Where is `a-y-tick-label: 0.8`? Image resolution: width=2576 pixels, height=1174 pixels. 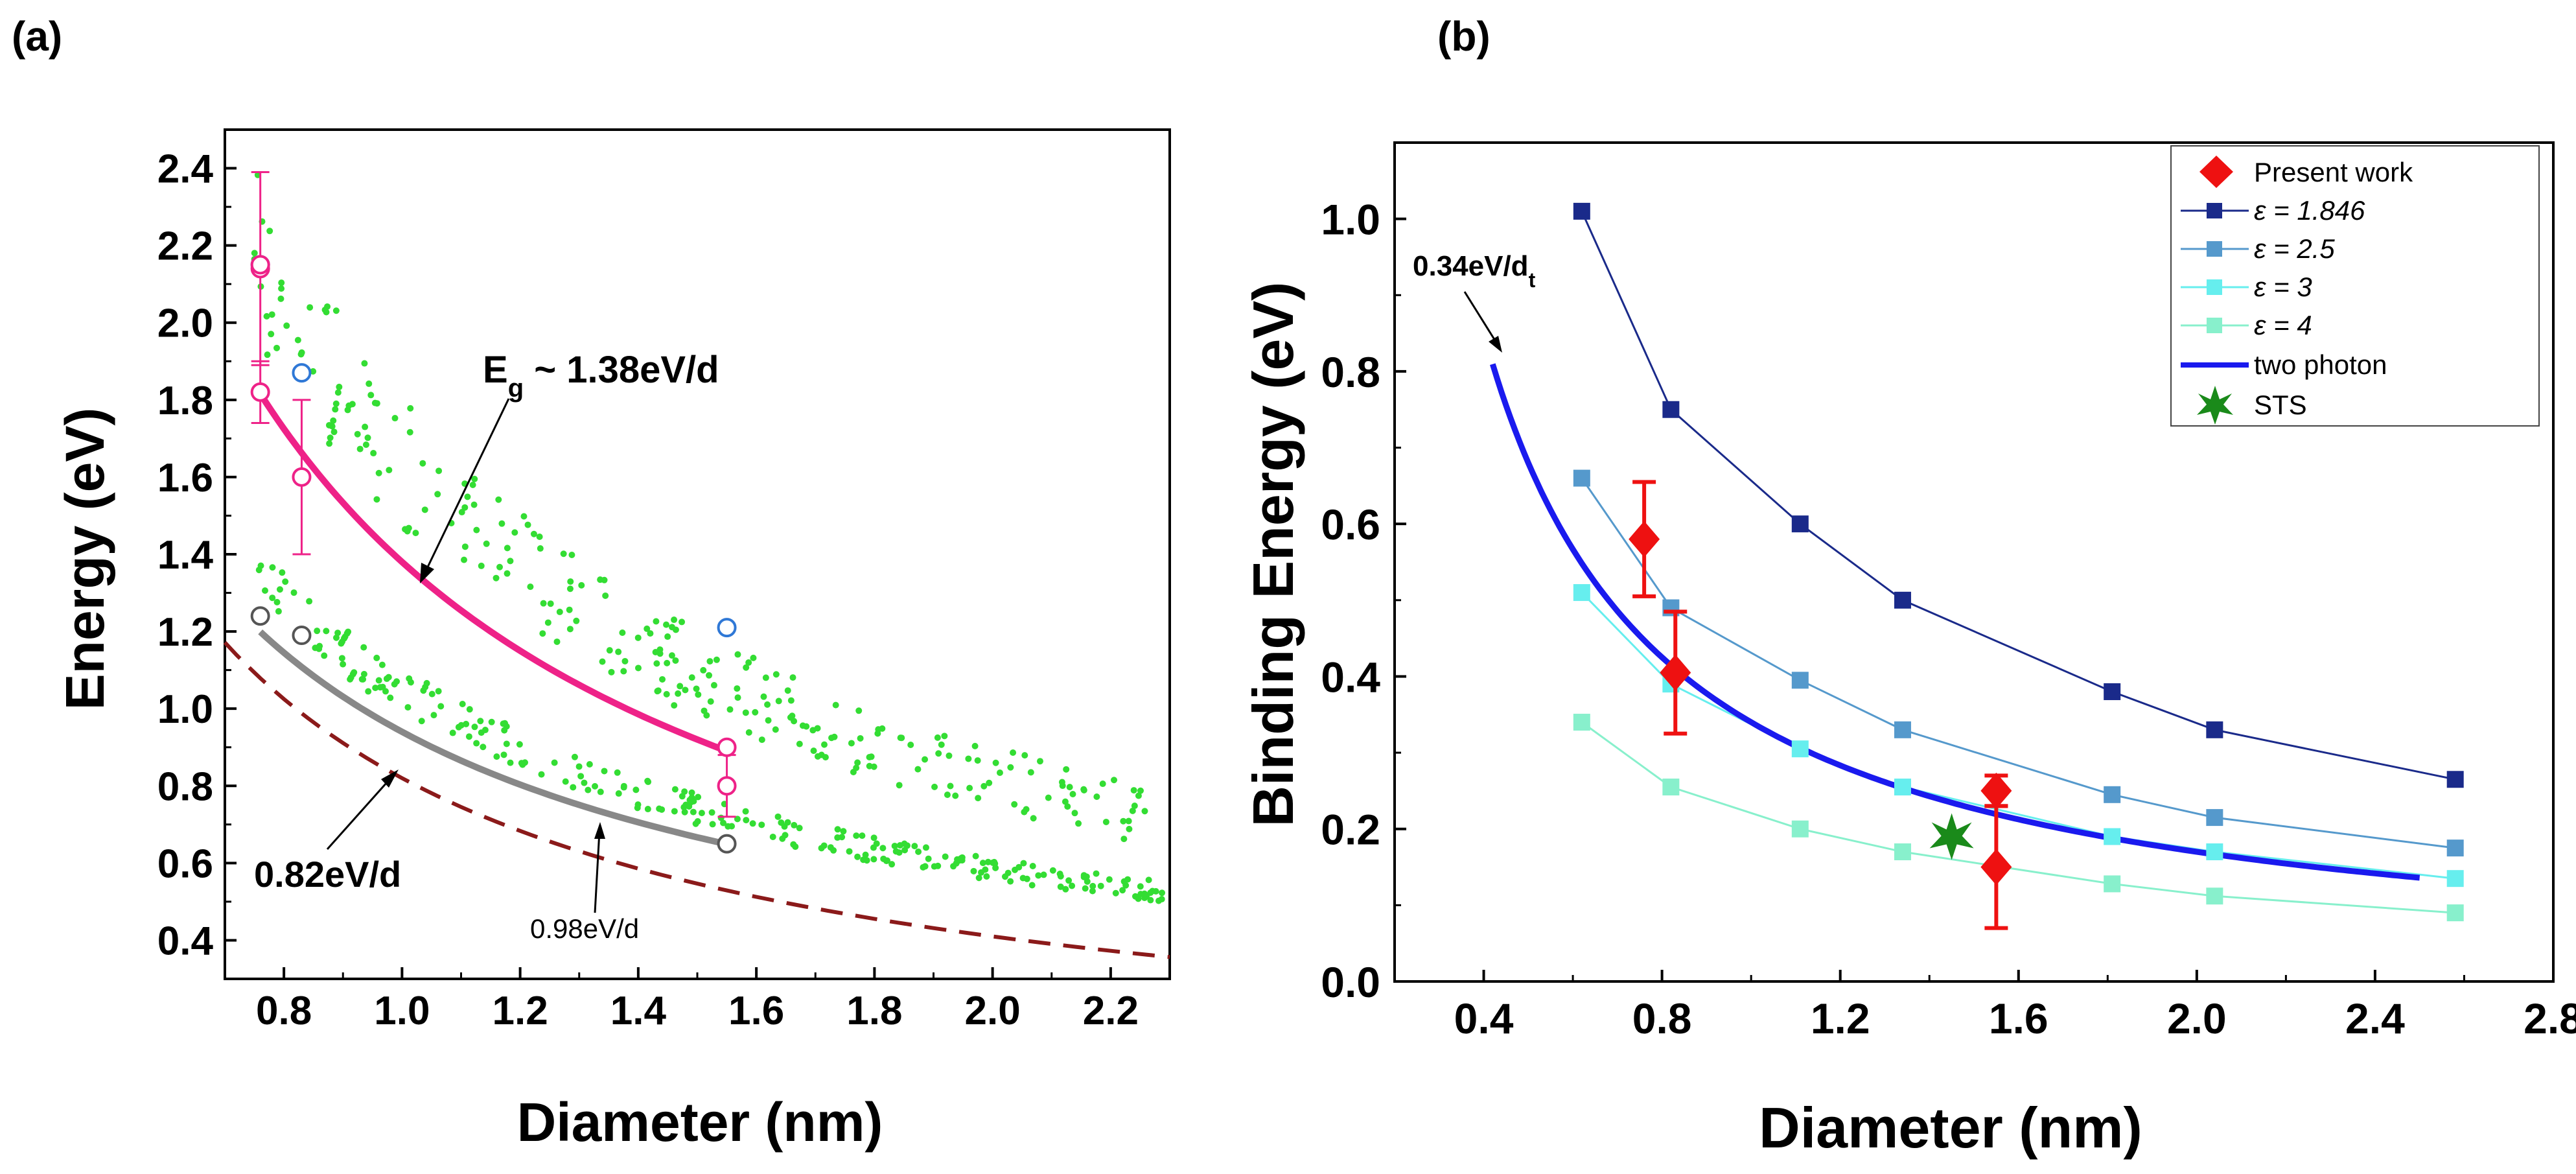 a-y-tick-label: 0.8 is located at coordinates (185, 786).